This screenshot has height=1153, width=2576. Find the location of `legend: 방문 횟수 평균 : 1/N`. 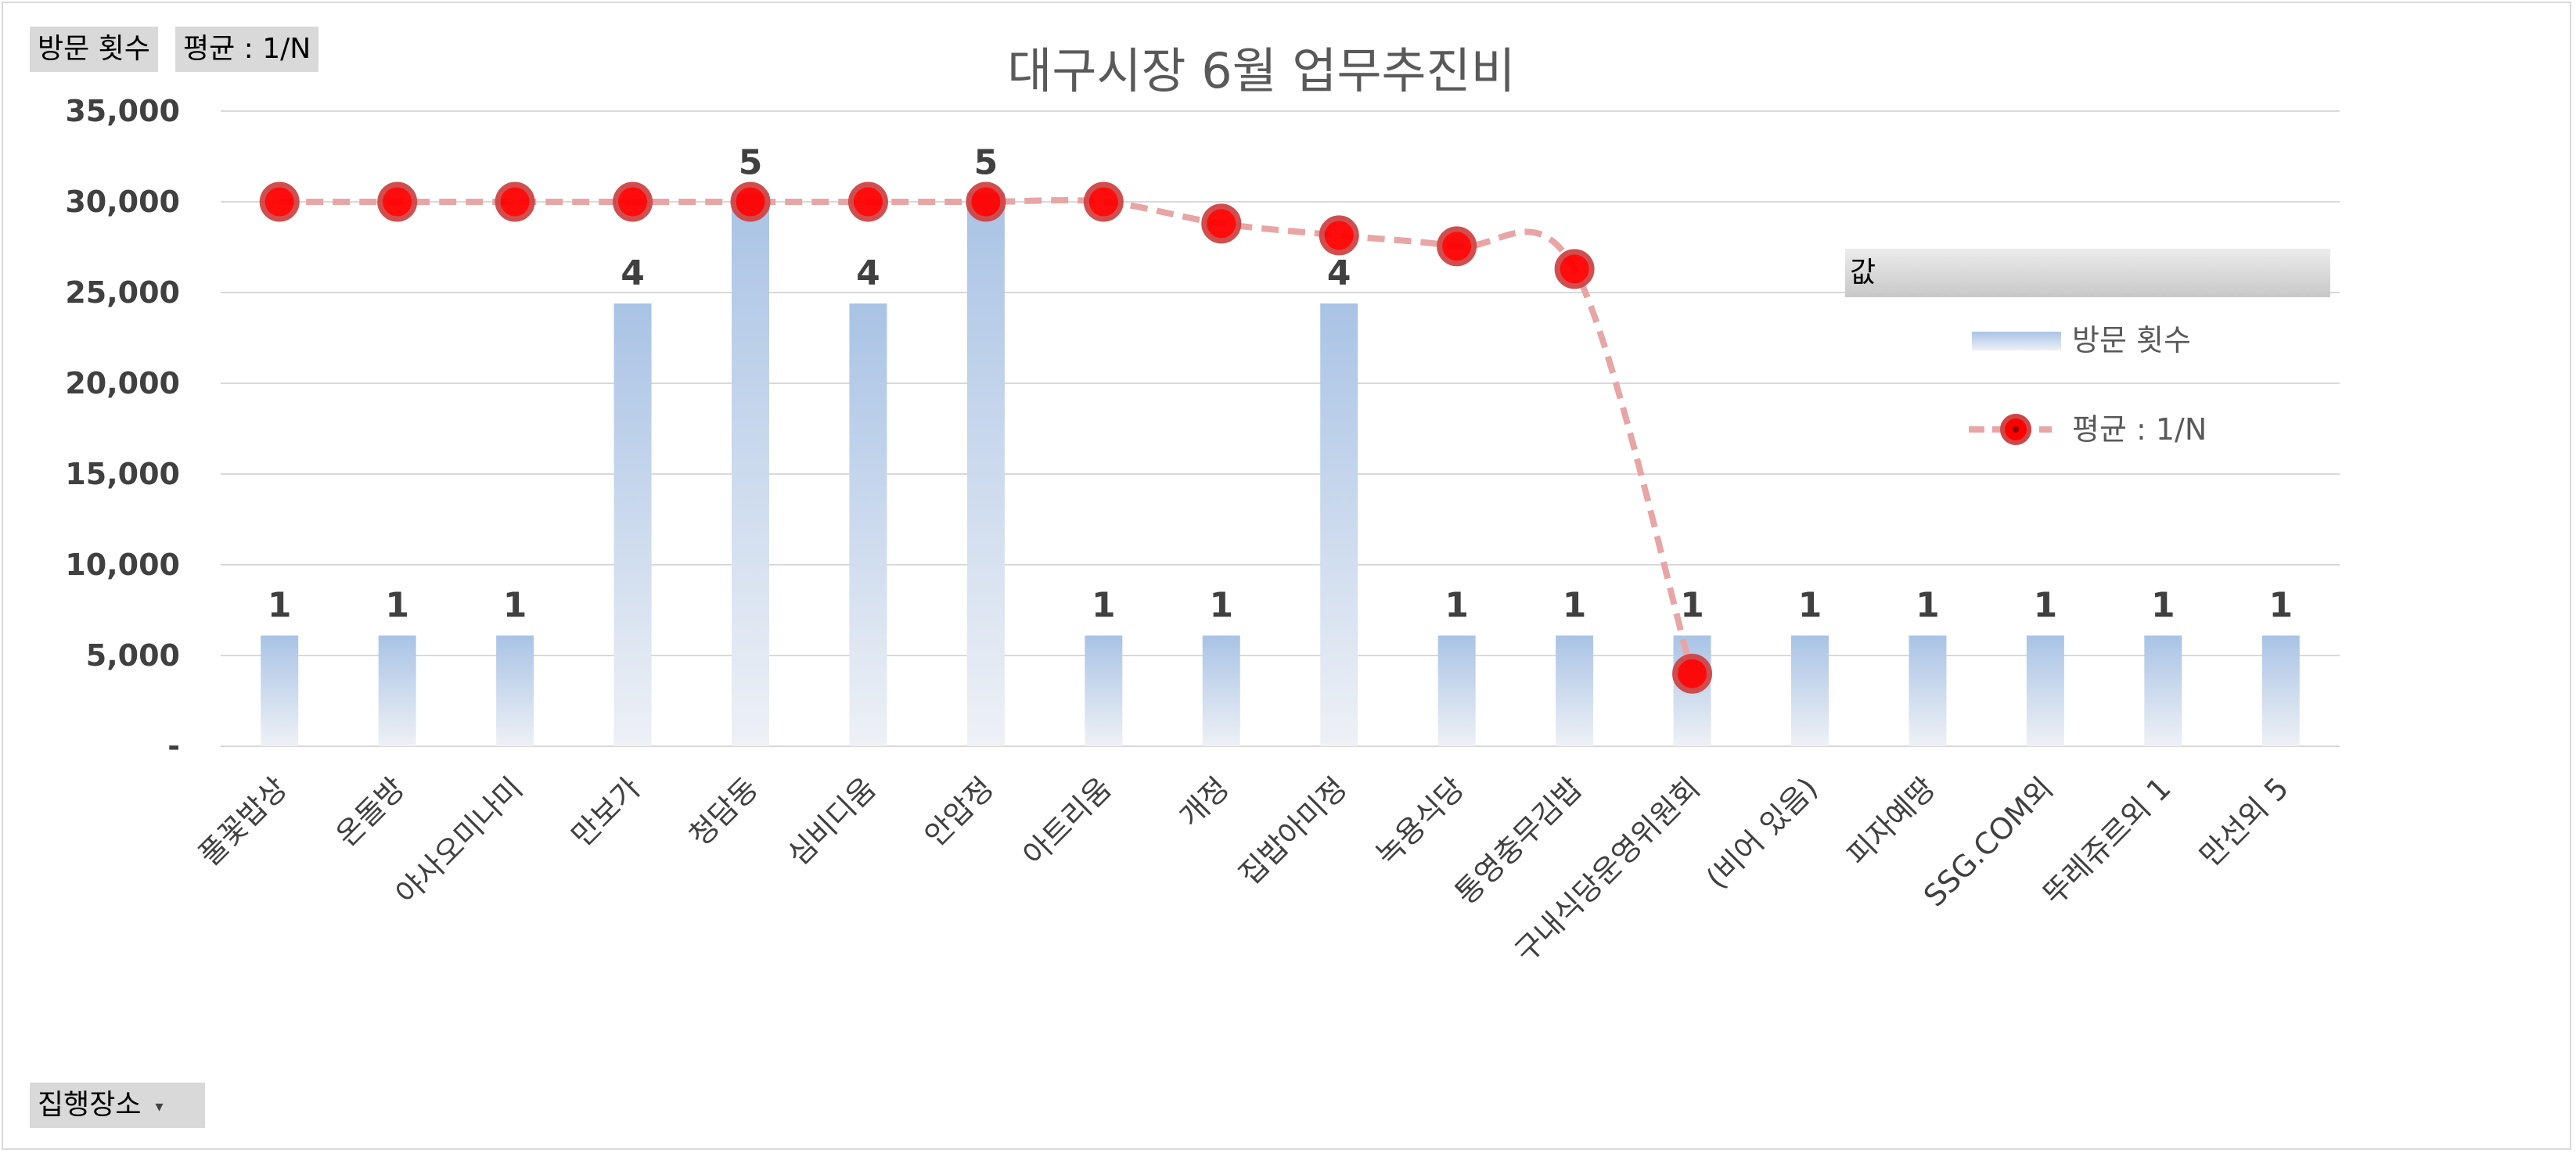

legend: 방문 횟수 평균 : 1/N is located at coordinates (2088, 385).